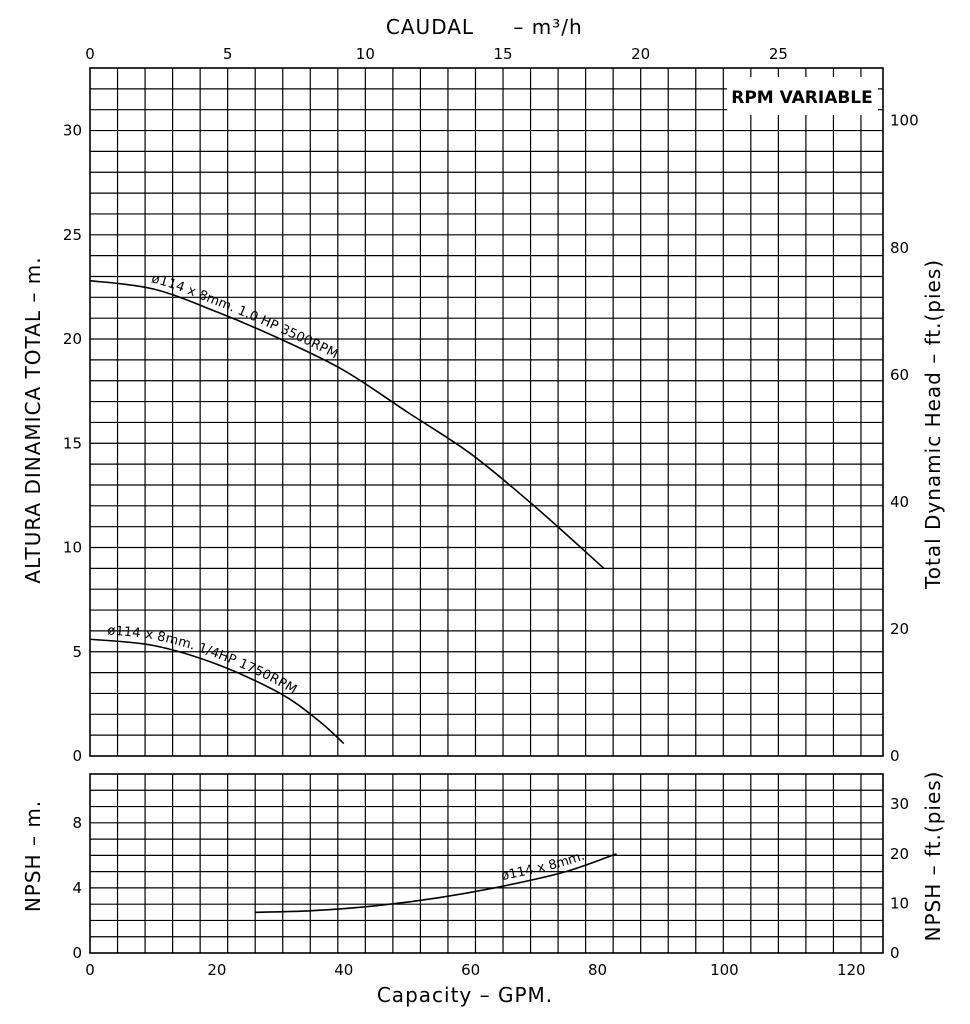 The width and height of the screenshot is (970, 1024). I want to click on curve-quarter-hp-1750rpm-label: ø114 x 8mm. 1/4HP 1750RPM, so click(203, 660).